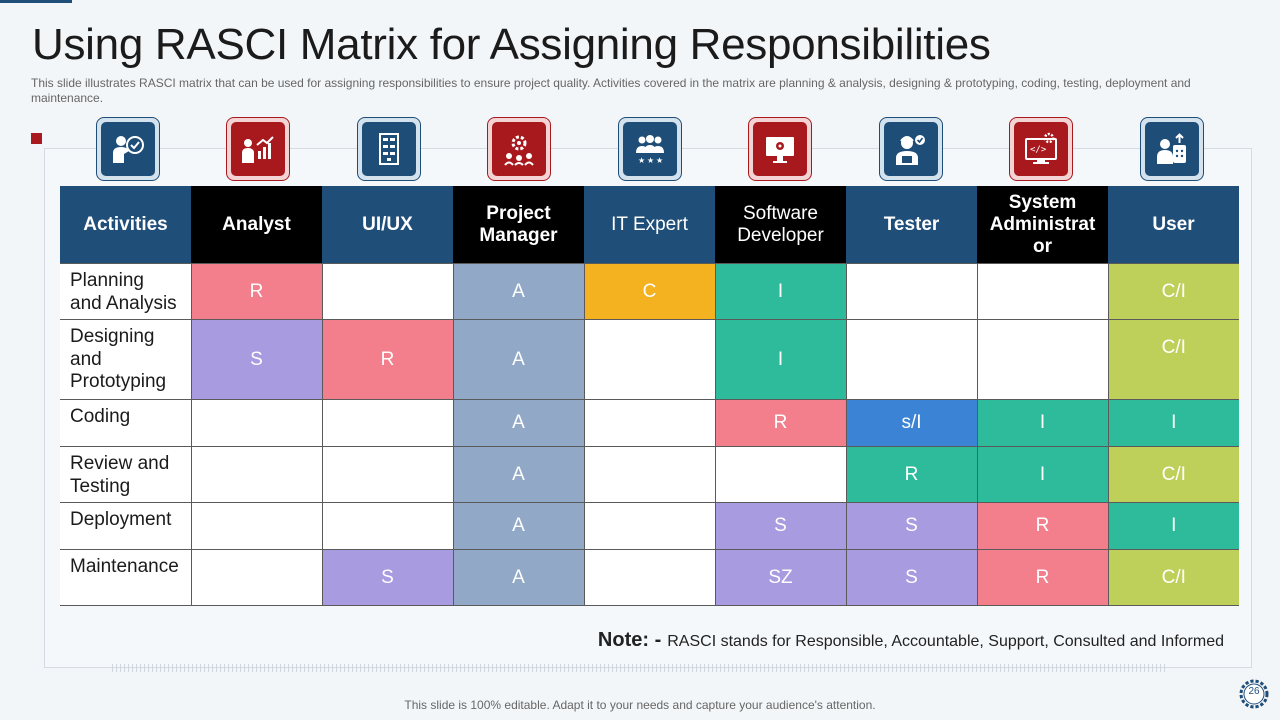 The height and width of the screenshot is (720, 1280). What do you see at coordinates (629, 640) in the screenshot?
I see `note-label: Note: -` at bounding box center [629, 640].